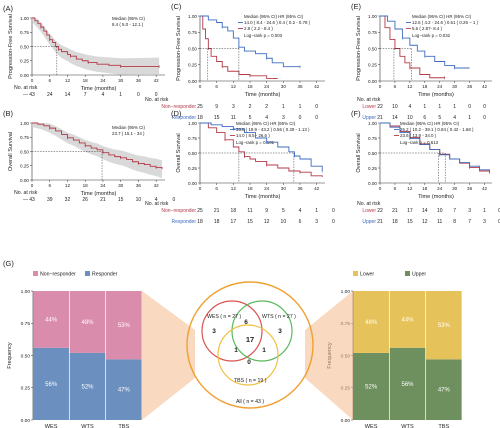 The image size is (500, 428). Describe the element at coordinates (178, 107) in the screenshot. I see `panel-c-risk-label: Non−responder` at that location.